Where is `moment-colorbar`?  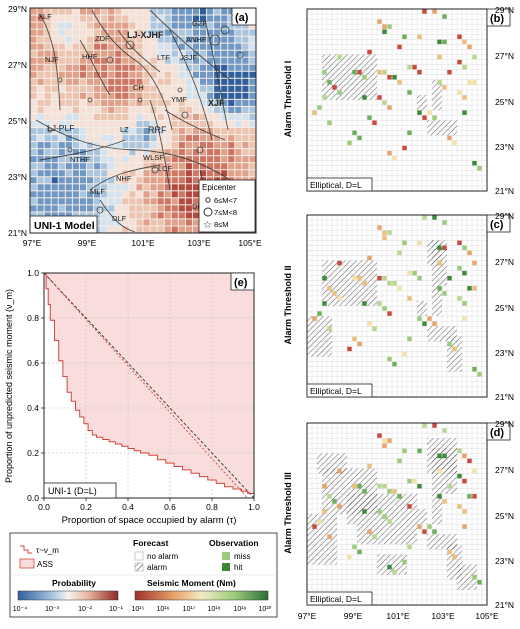
moment-colorbar is located at coordinates (201, 595).